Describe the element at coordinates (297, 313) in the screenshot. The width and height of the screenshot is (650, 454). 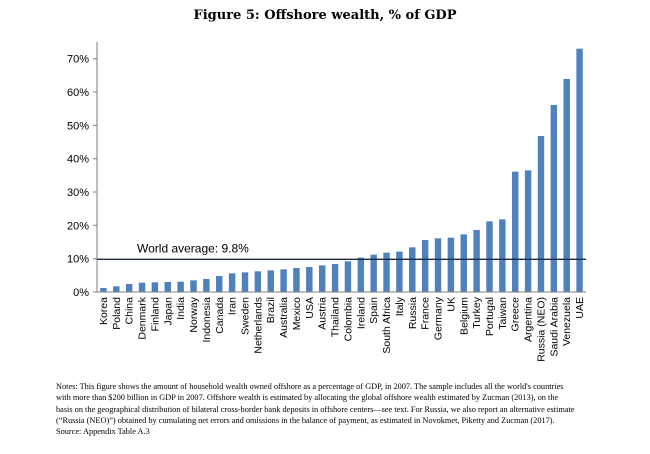
I see `x-tick-label: Mexico` at that location.